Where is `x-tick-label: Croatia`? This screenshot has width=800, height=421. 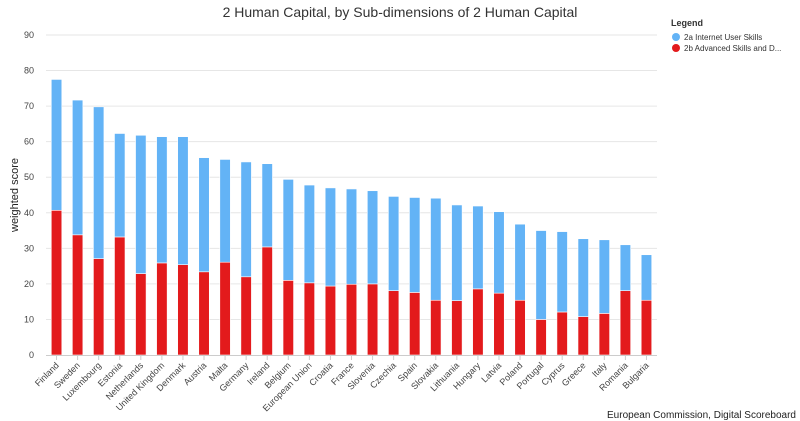
x-tick-label: Croatia is located at coordinates (321, 374).